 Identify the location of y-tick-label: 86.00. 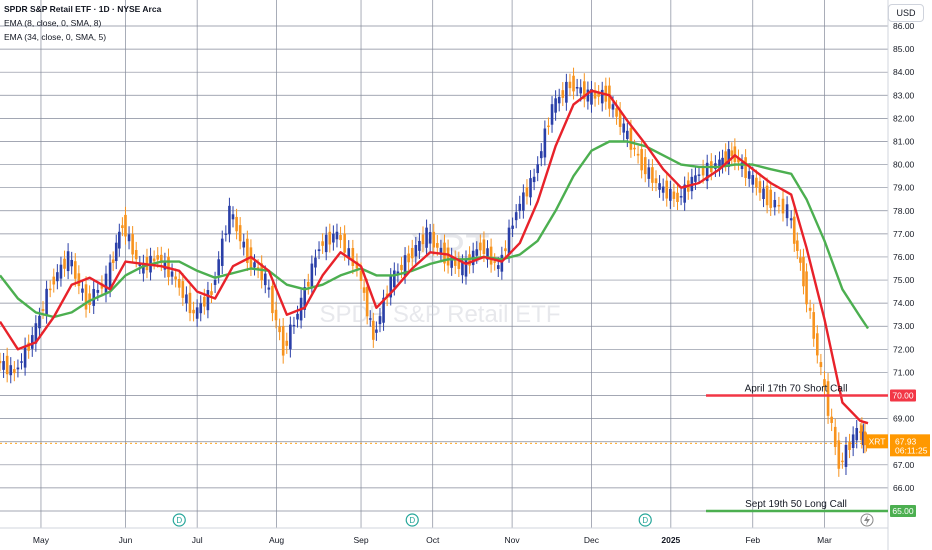
(904, 26).